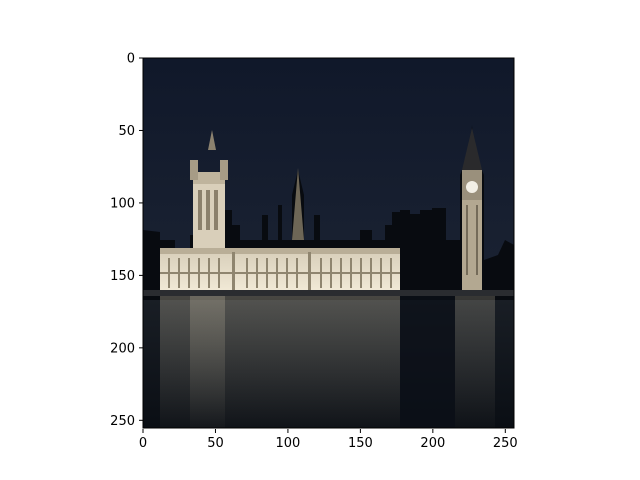 Image resolution: width=640 pixels, height=480 pixels. Describe the element at coordinates (505, 443) in the screenshot. I see `x-tick-label: 250` at that location.